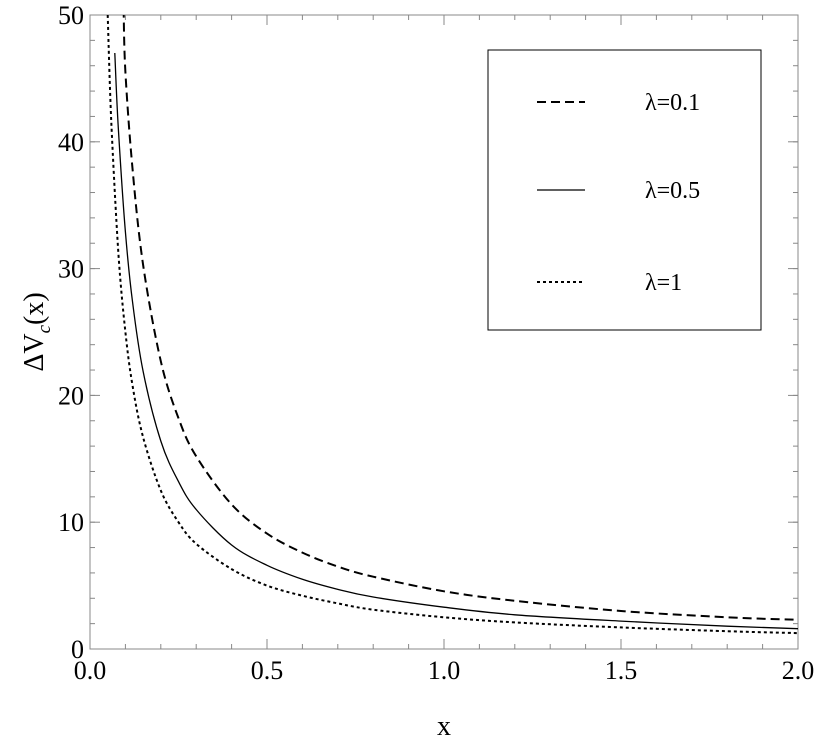  What do you see at coordinates (672, 191) in the screenshot?
I see `legend-label-2: λ=0.5` at bounding box center [672, 191].